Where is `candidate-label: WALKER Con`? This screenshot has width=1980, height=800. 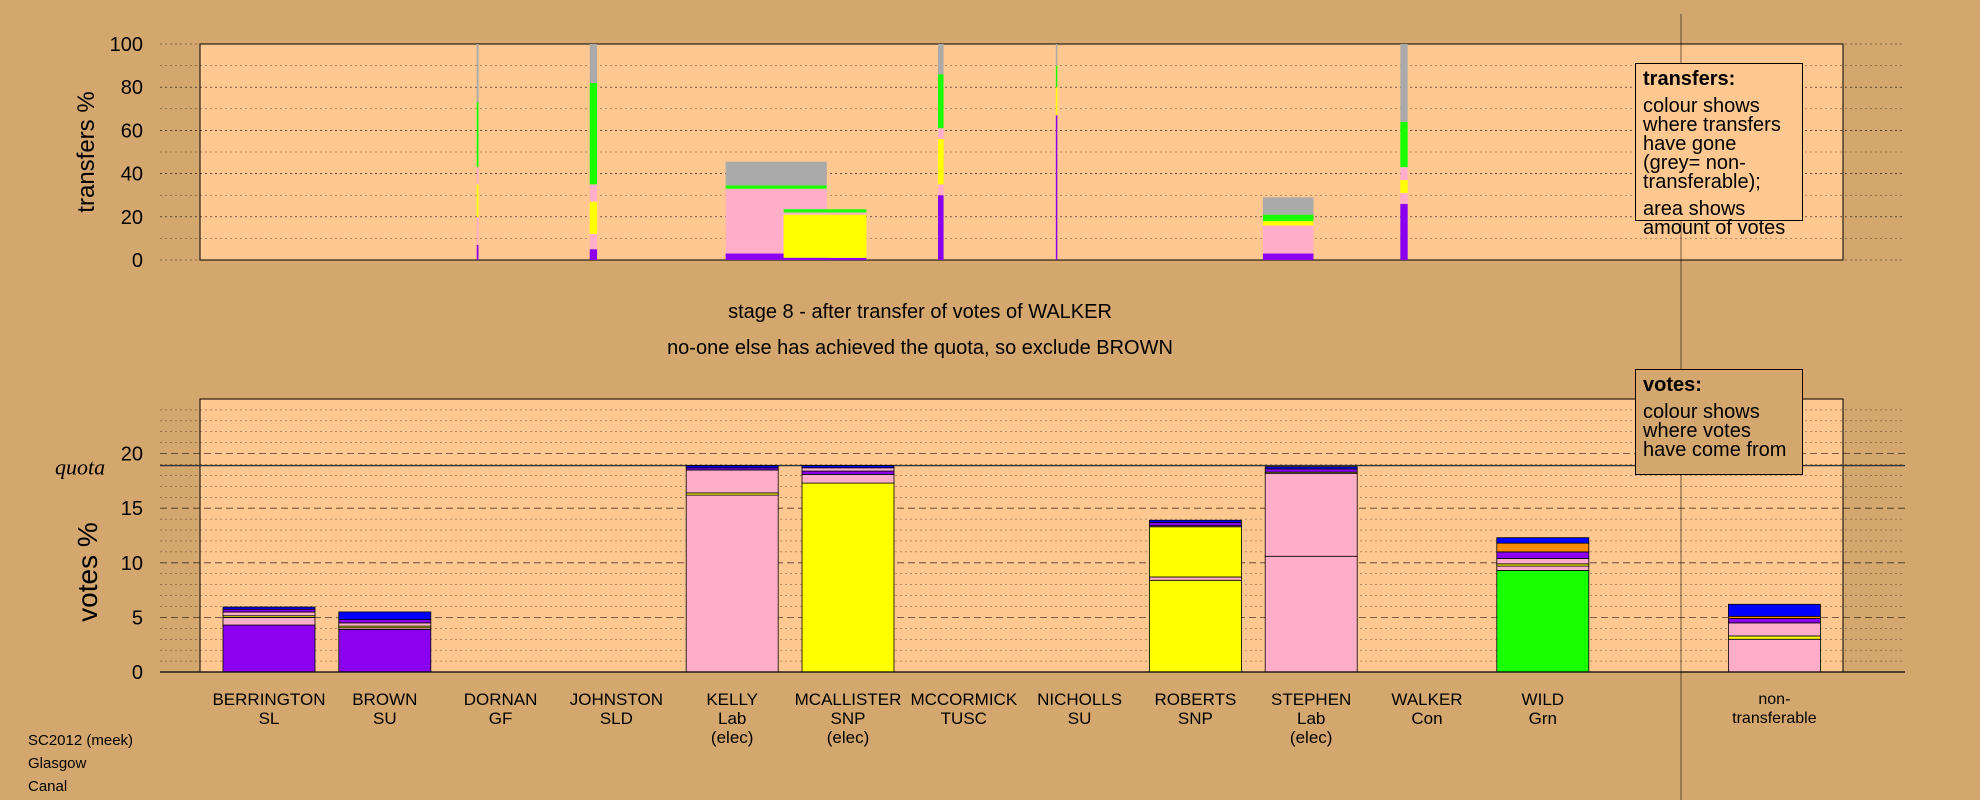 candidate-label: WALKER Con is located at coordinates (1427, 709).